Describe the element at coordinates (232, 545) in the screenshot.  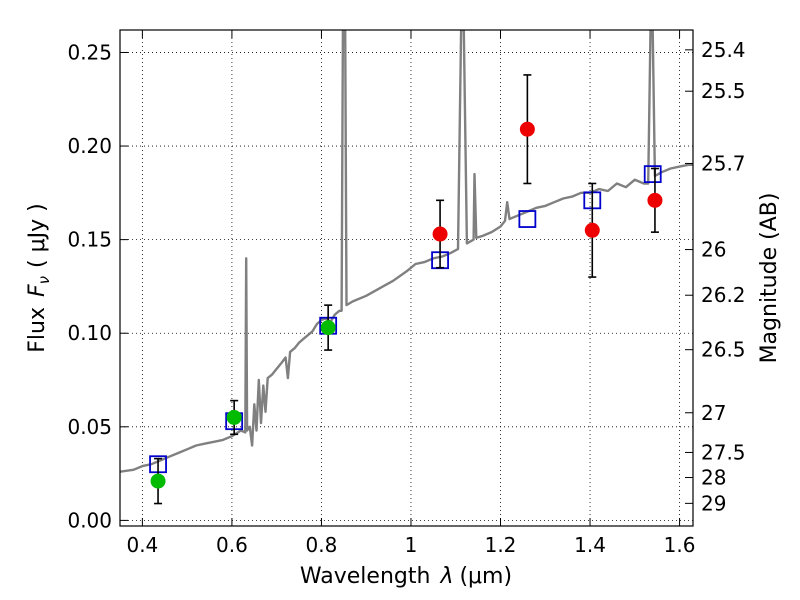
I see `x-tick-label: 0.6` at that location.